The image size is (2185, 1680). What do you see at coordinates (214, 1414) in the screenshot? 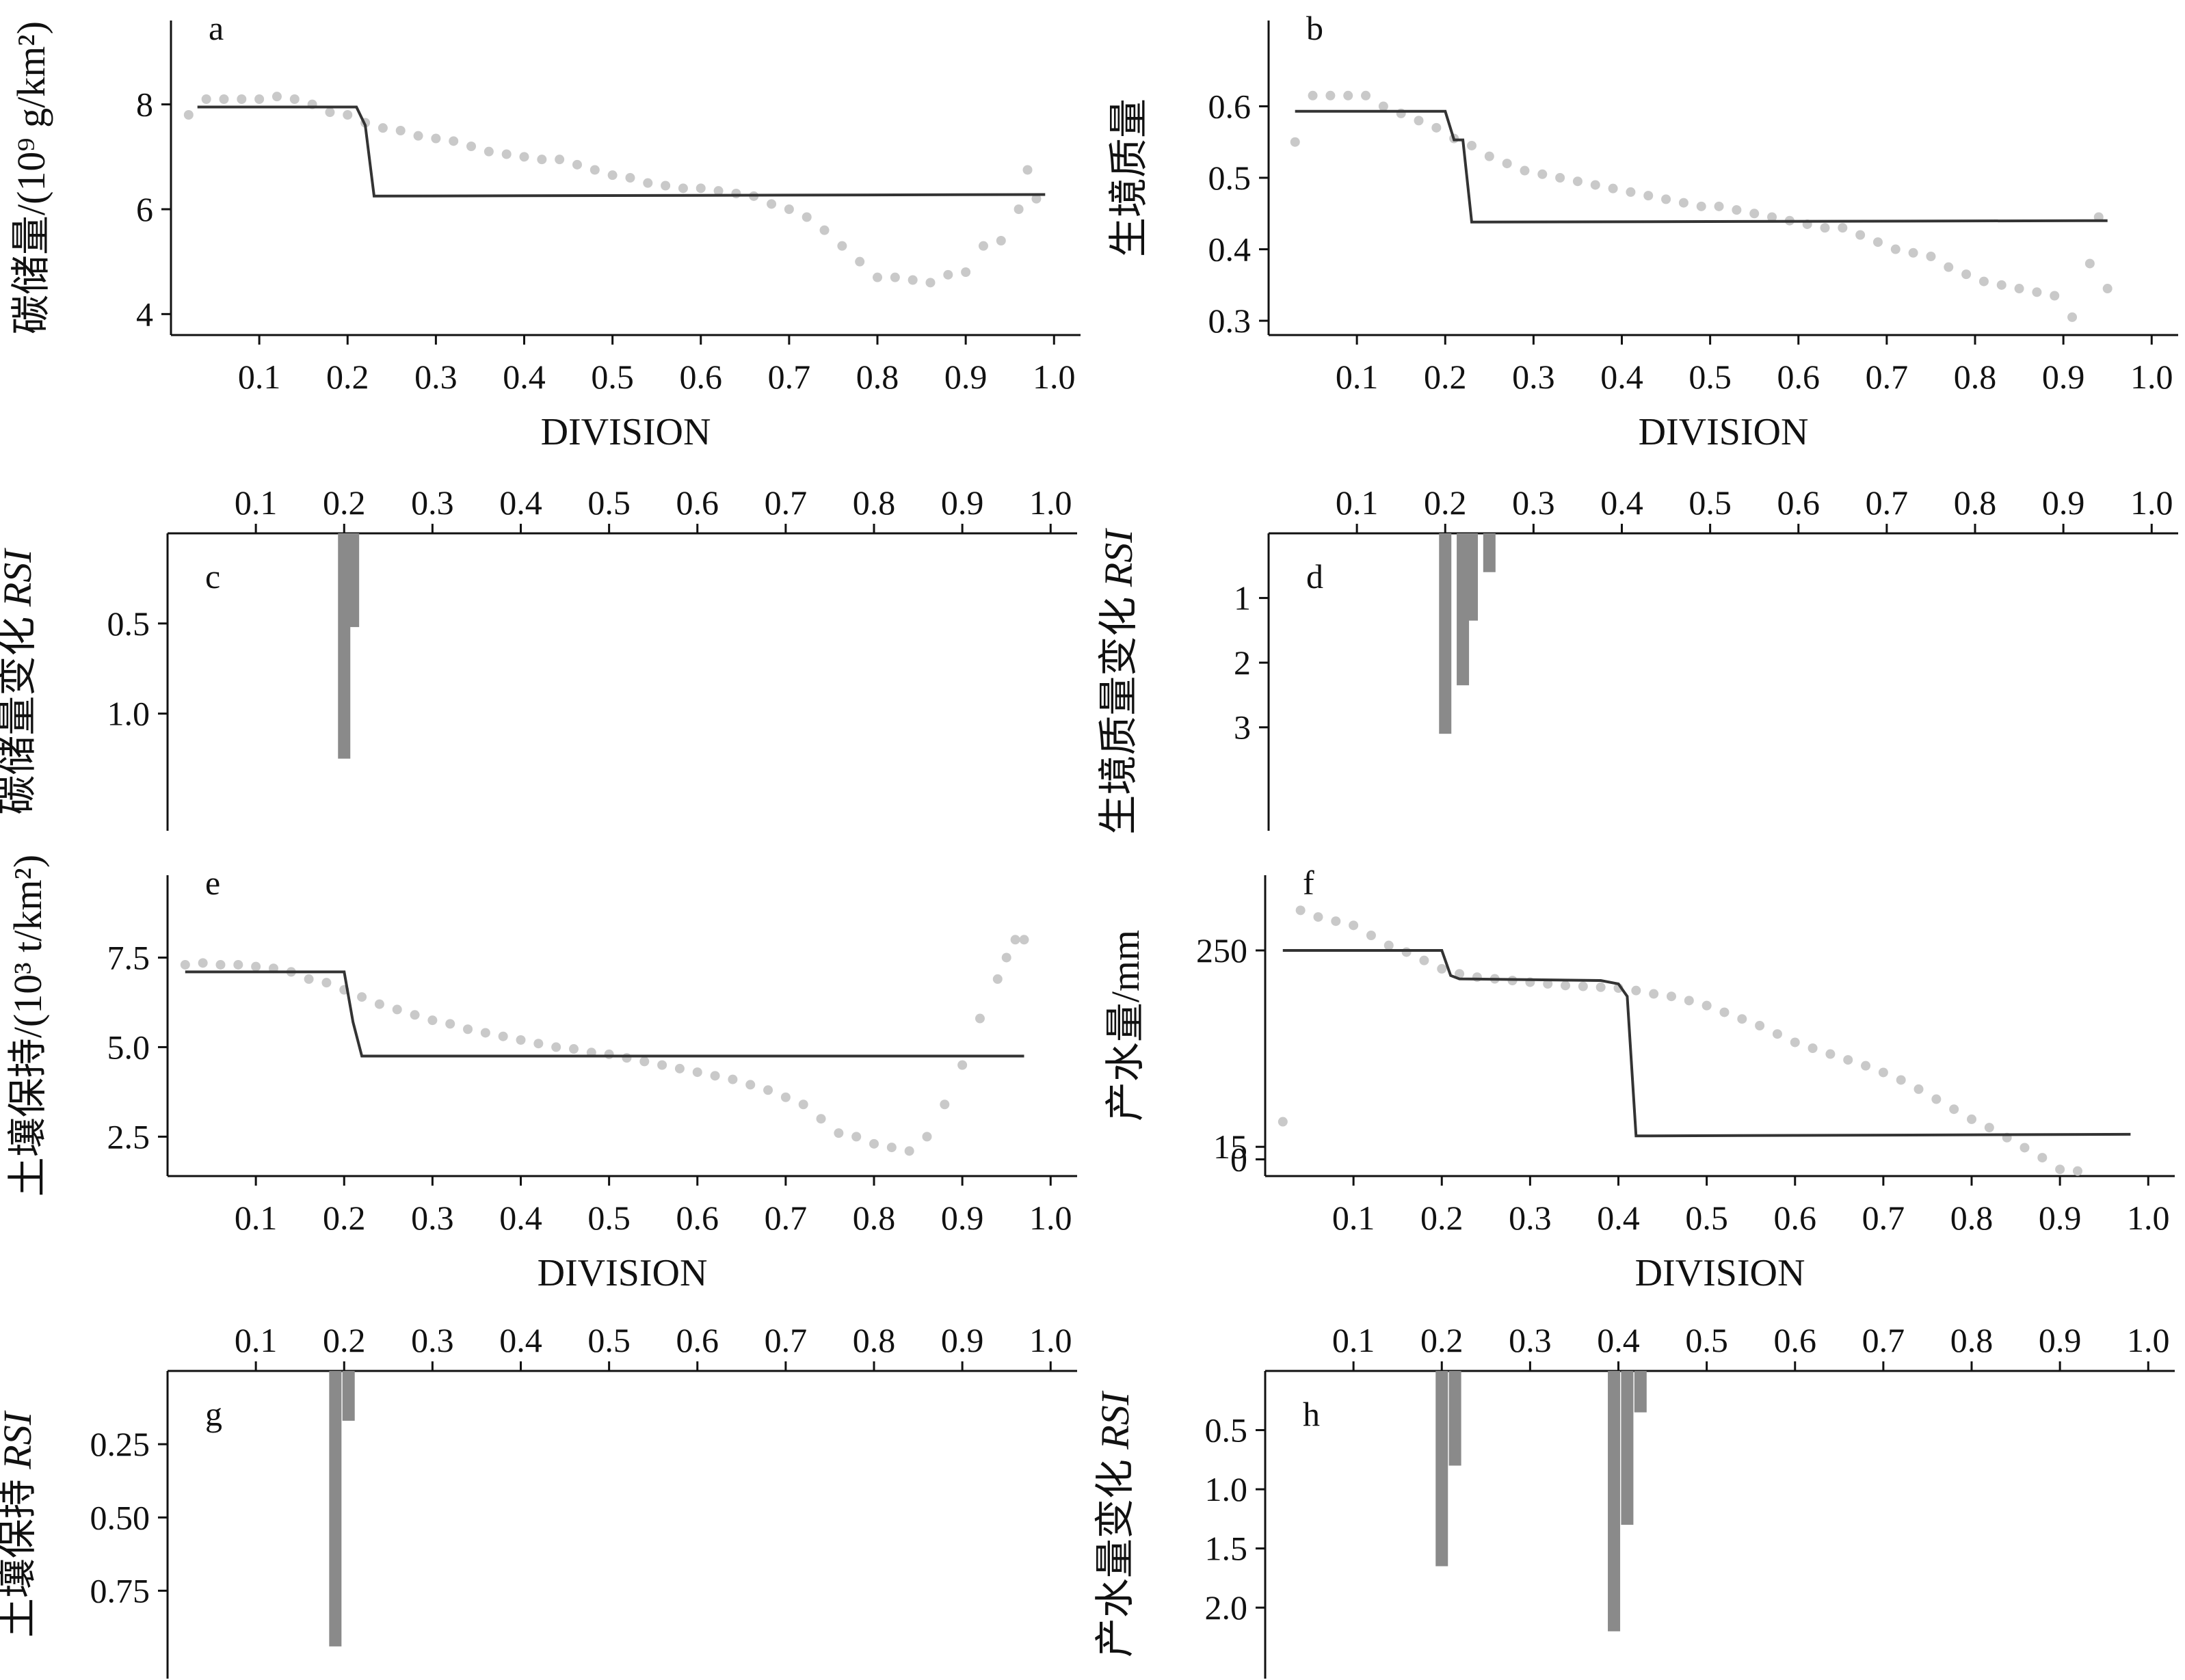
I see `panel-label: g` at bounding box center [214, 1414].